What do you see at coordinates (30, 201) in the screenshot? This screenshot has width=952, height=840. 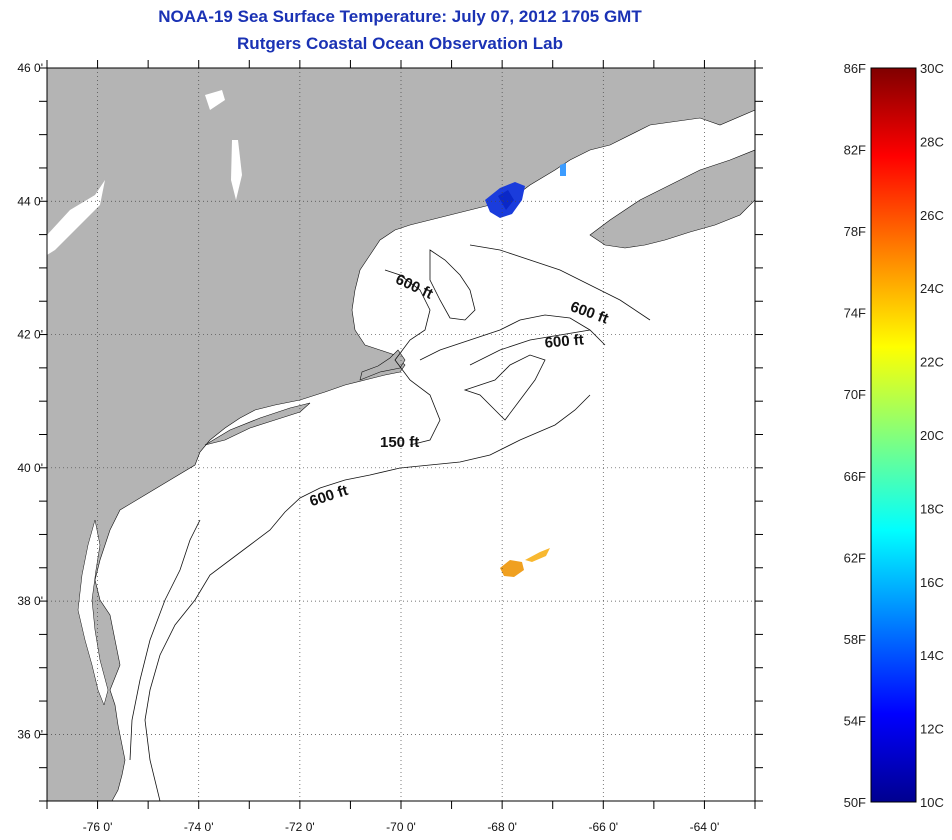 I see `lat-tick-label: 44 0'` at bounding box center [30, 201].